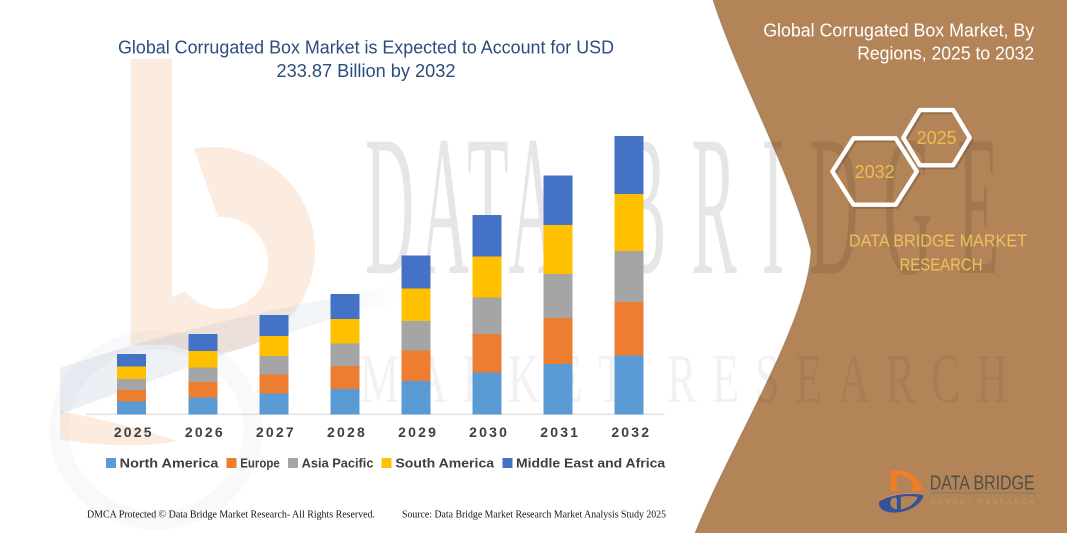 Image resolution: width=1067 pixels, height=533 pixels. What do you see at coordinates (982, 484) in the screenshot?
I see `svg-text: DATA BRIDGE` at bounding box center [982, 484].